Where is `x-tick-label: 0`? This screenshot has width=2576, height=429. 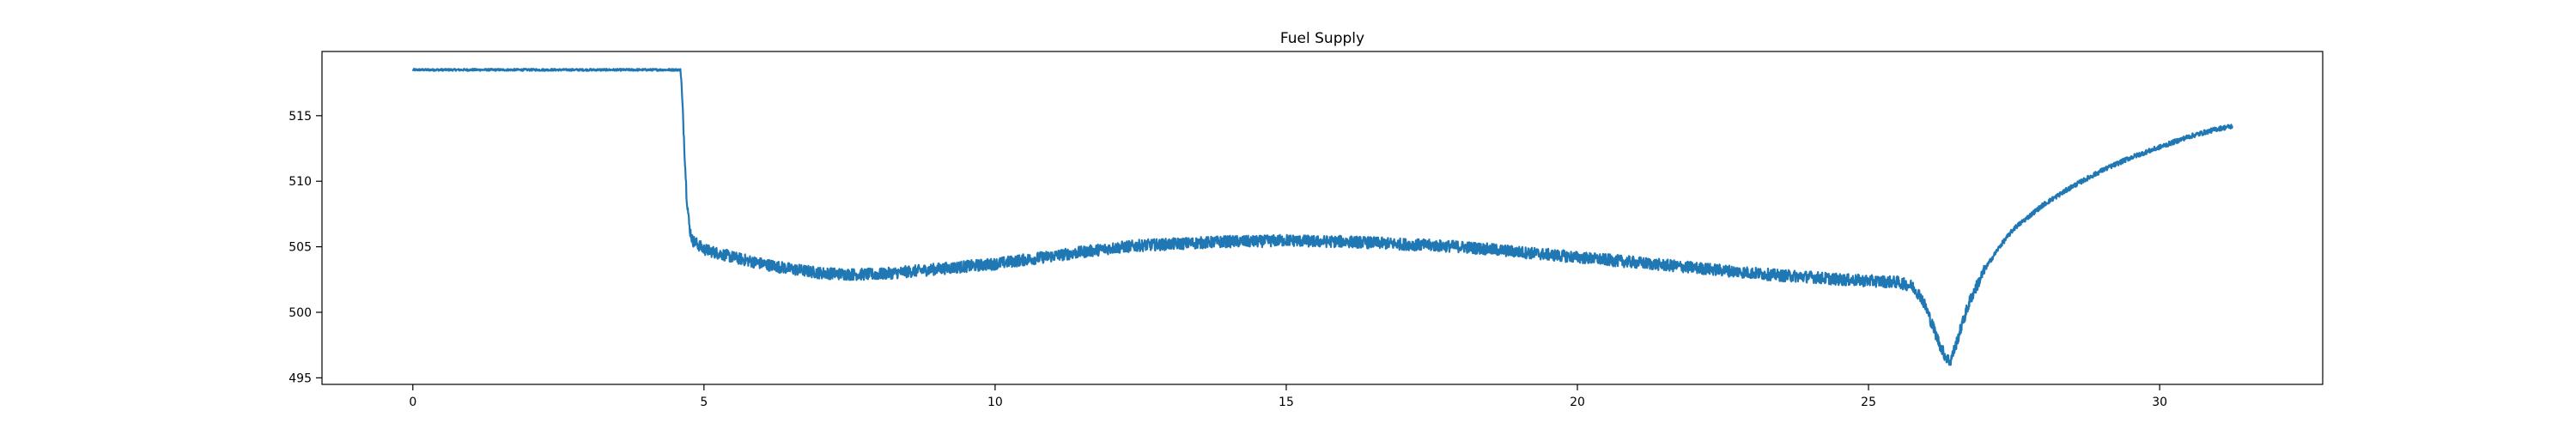 x-tick-label: 0 is located at coordinates (412, 402).